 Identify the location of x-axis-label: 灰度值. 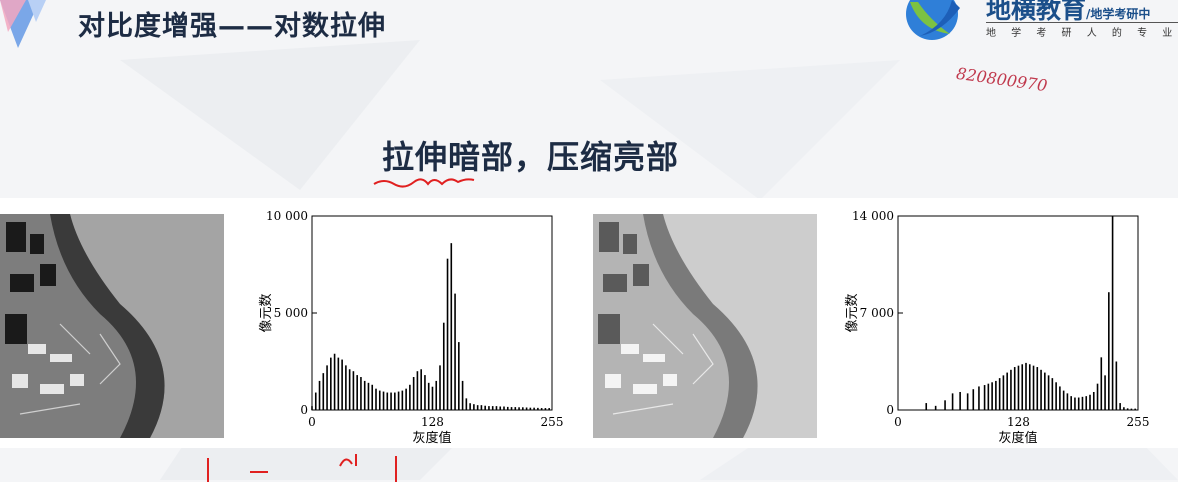
(1017, 438).